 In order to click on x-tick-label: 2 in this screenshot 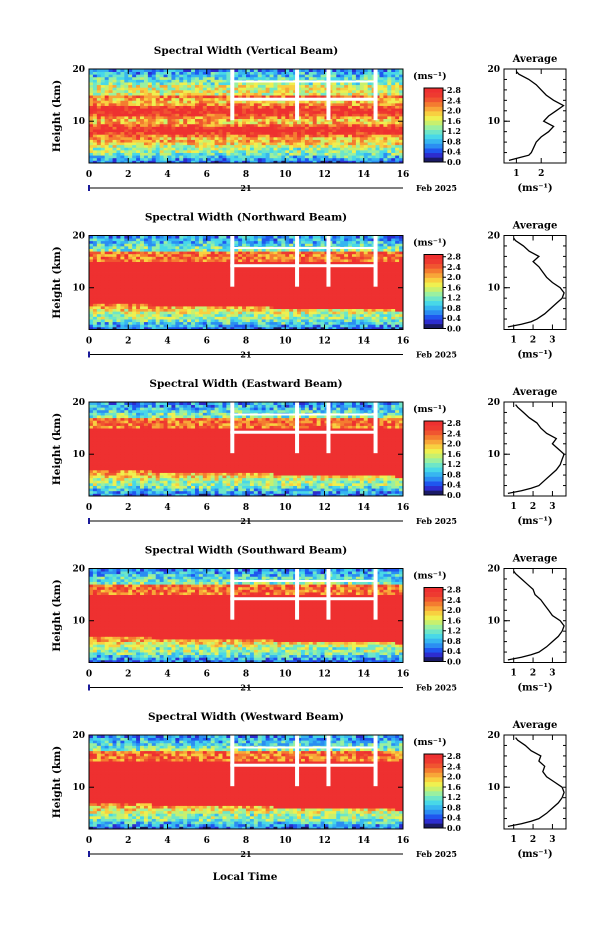, I will do `click(128, 175)`.